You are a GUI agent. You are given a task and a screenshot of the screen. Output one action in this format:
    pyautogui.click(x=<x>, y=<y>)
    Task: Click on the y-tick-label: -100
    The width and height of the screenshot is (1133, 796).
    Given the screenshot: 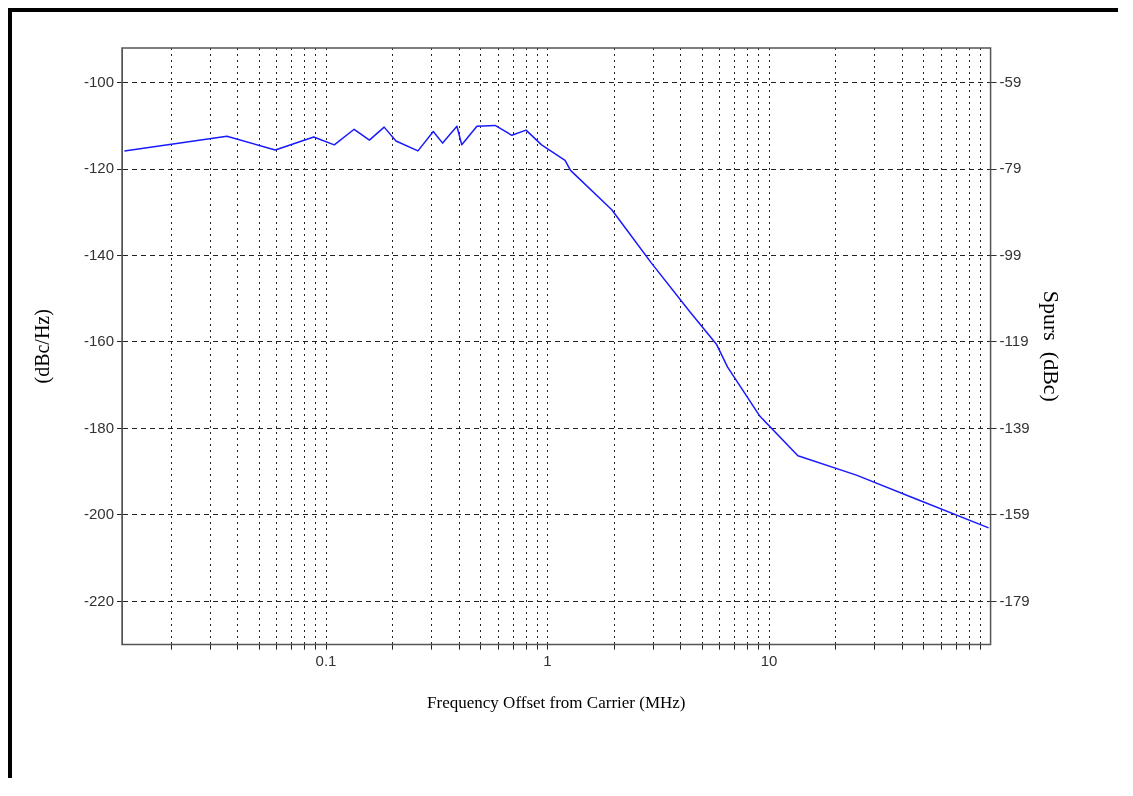 What is the action you would take?
    pyautogui.click(x=99, y=81)
    